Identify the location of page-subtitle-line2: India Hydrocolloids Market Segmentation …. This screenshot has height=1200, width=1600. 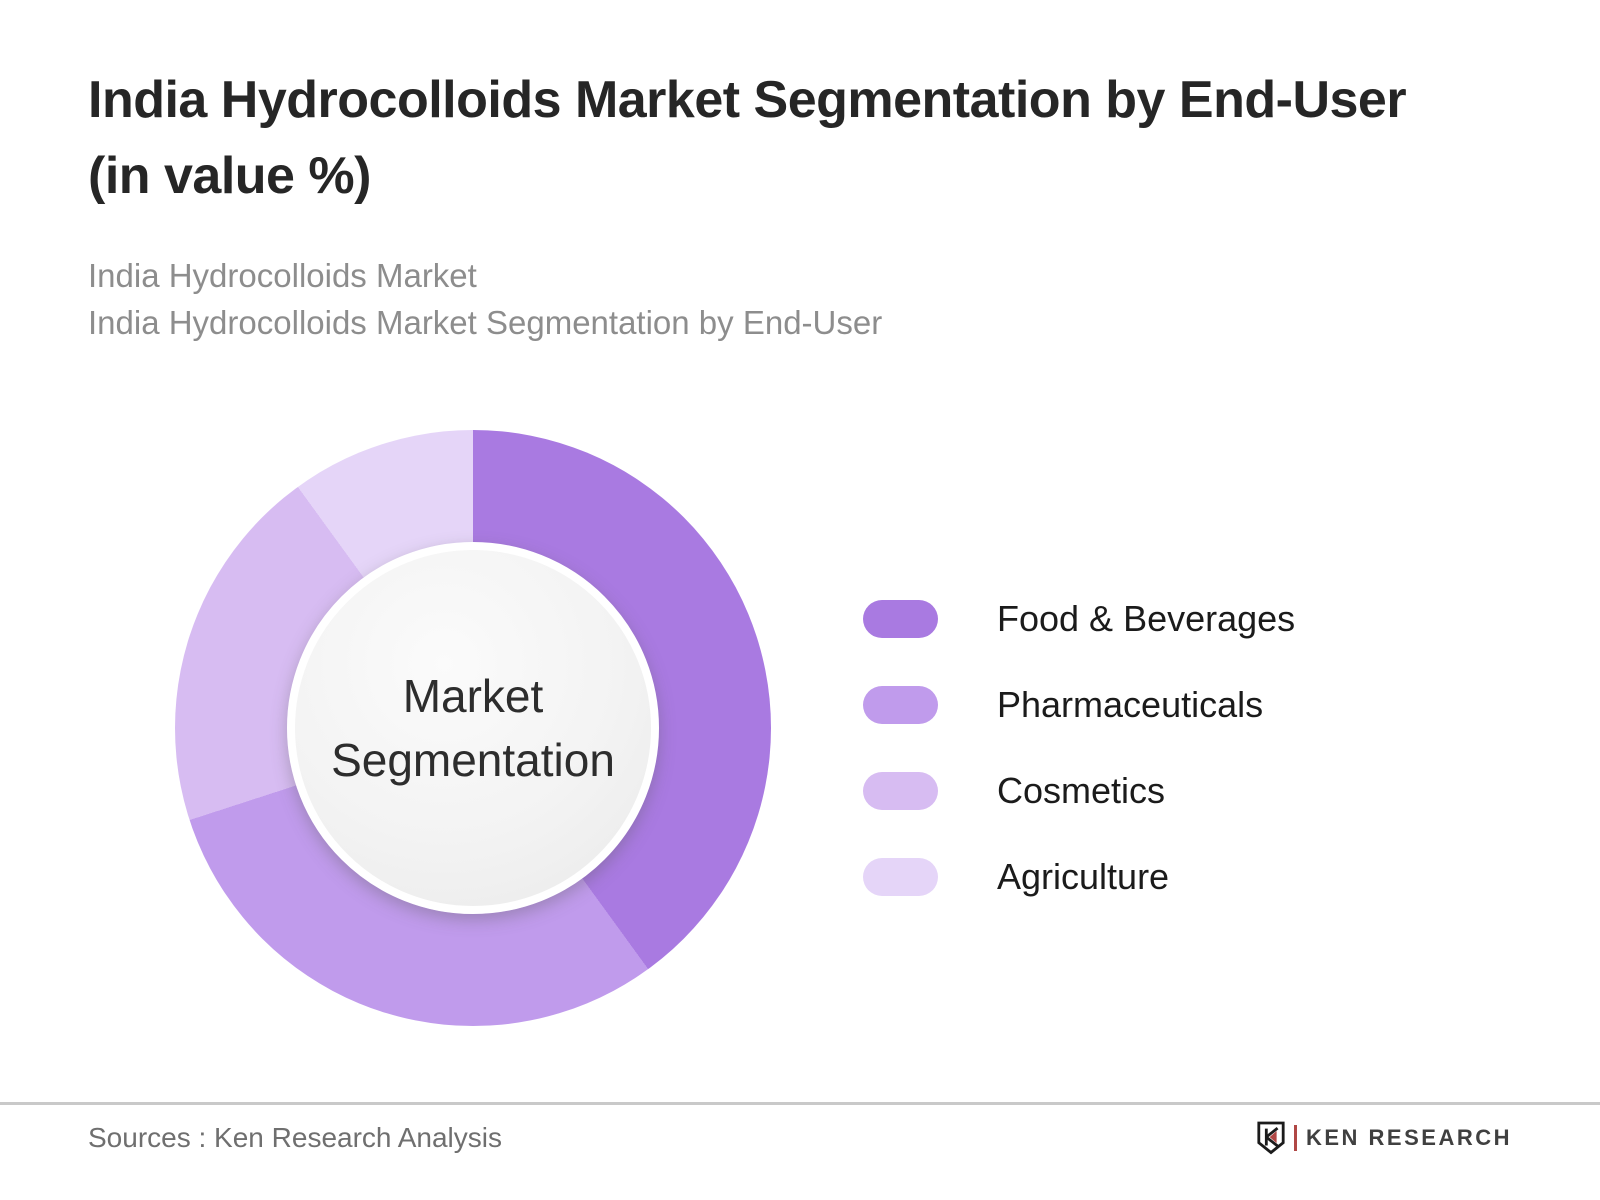
(485, 322).